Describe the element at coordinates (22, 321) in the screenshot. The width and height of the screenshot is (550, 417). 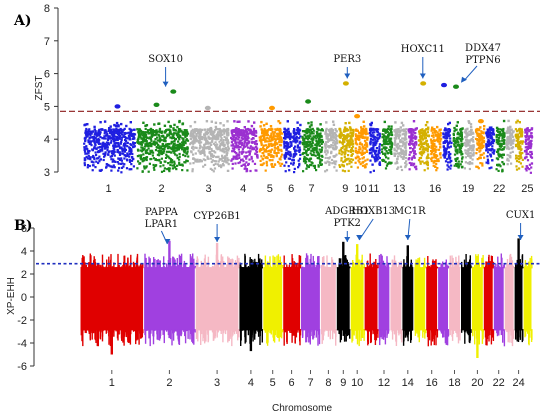
I see `panel-b-y-tick-label: -2` at that location.